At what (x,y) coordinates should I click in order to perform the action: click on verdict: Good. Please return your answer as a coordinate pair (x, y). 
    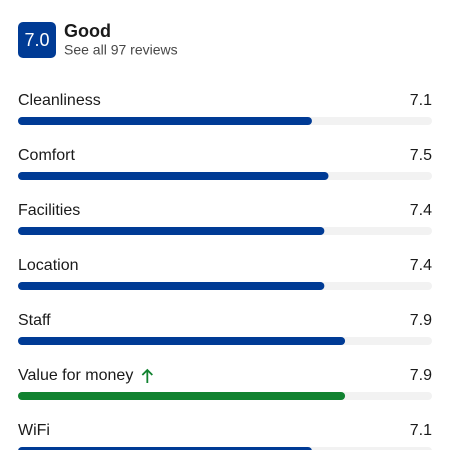
    Looking at the image, I should click on (87, 31).